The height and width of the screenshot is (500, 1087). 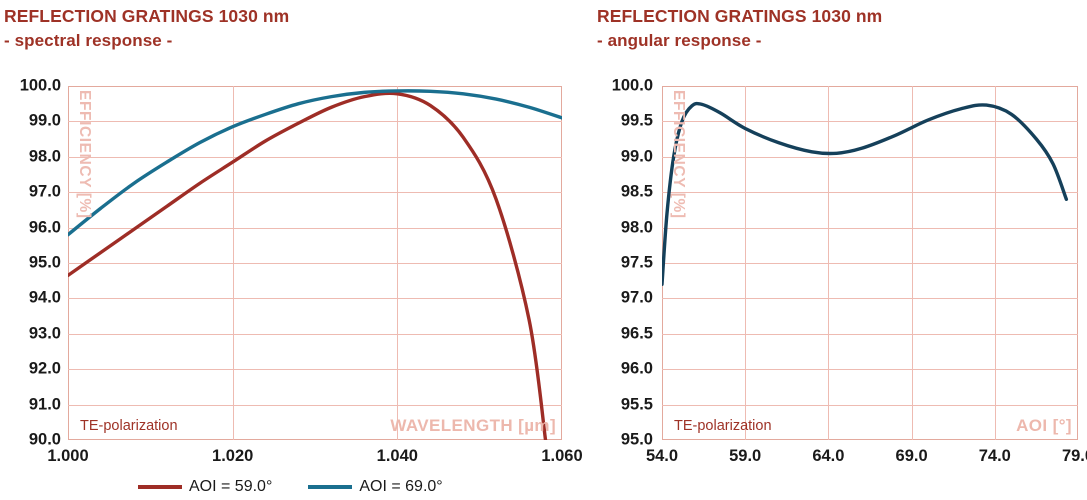 What do you see at coordinates (723, 426) in the screenshot?
I see `polarization-note-angular: TE-polarization` at bounding box center [723, 426].